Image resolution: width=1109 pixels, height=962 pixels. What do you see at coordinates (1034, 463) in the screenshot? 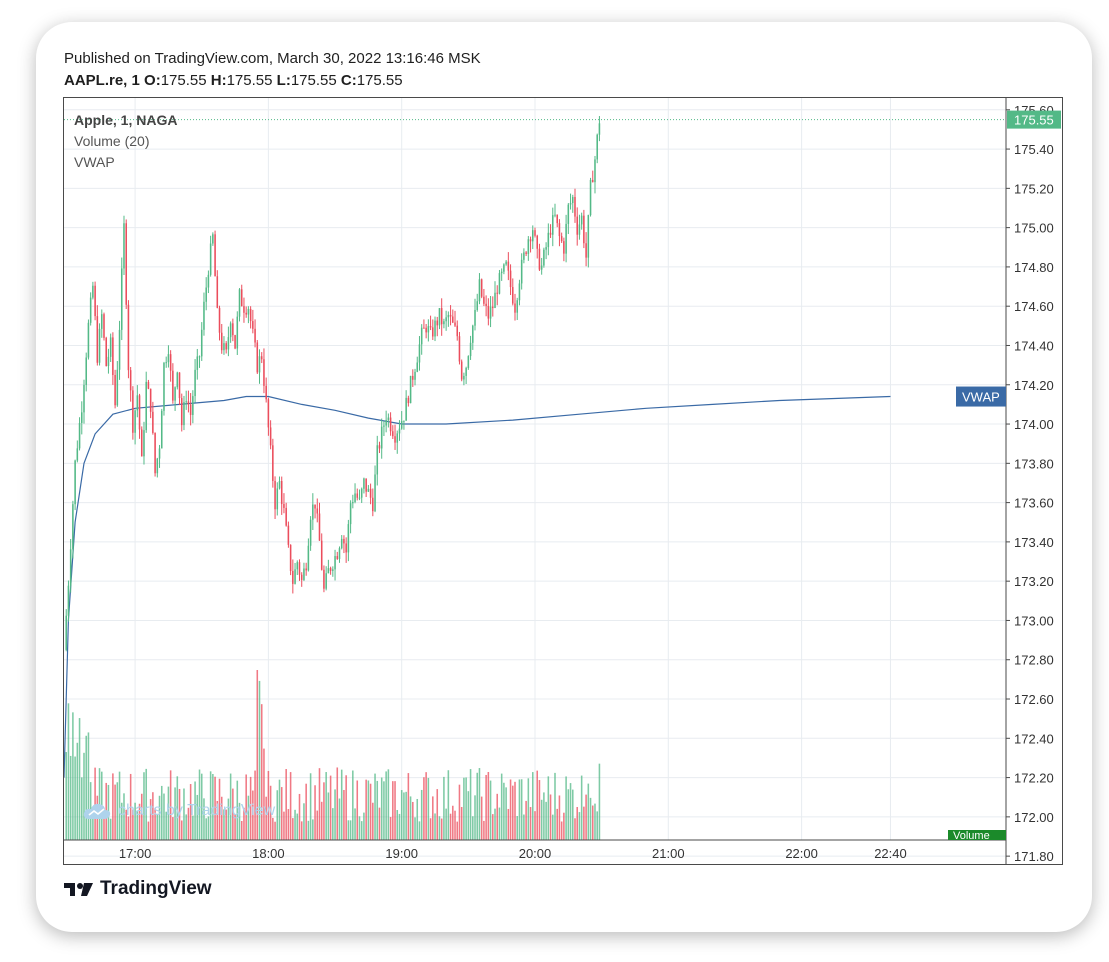
I see `price-tick-label: 173.80` at bounding box center [1034, 463].